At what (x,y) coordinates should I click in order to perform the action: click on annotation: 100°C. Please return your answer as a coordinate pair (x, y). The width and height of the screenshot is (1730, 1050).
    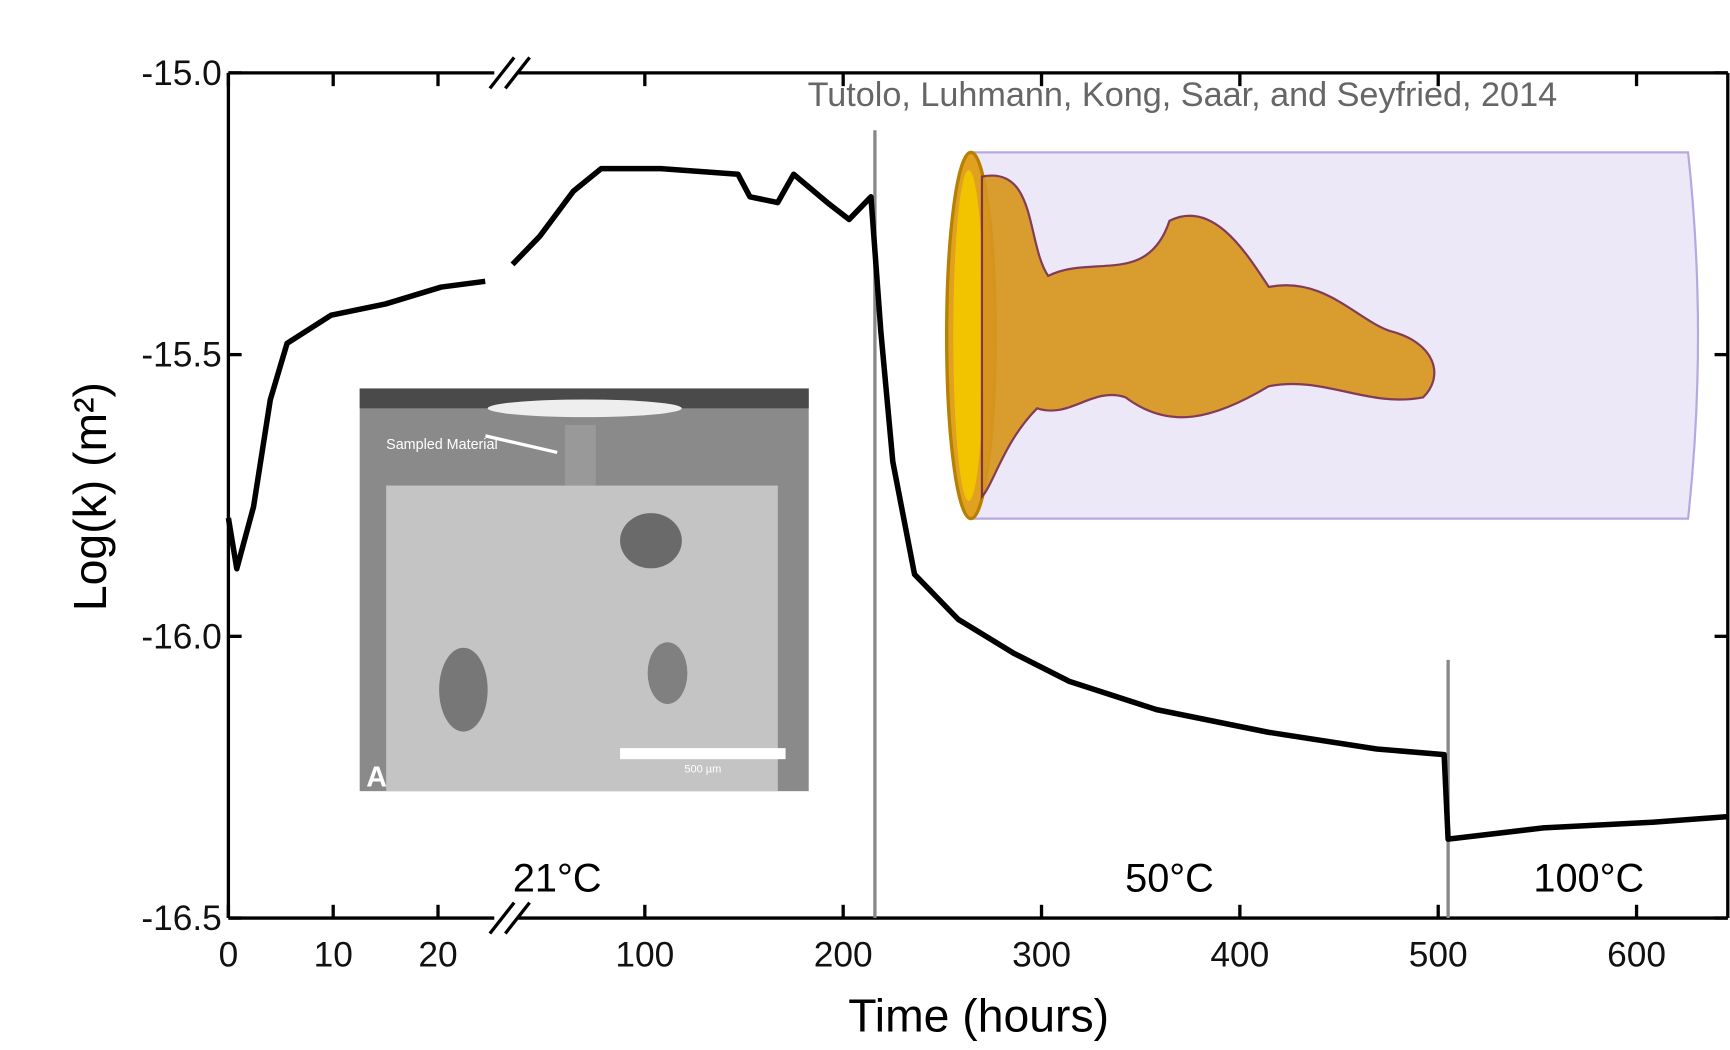
    Looking at the image, I should click on (1588, 879).